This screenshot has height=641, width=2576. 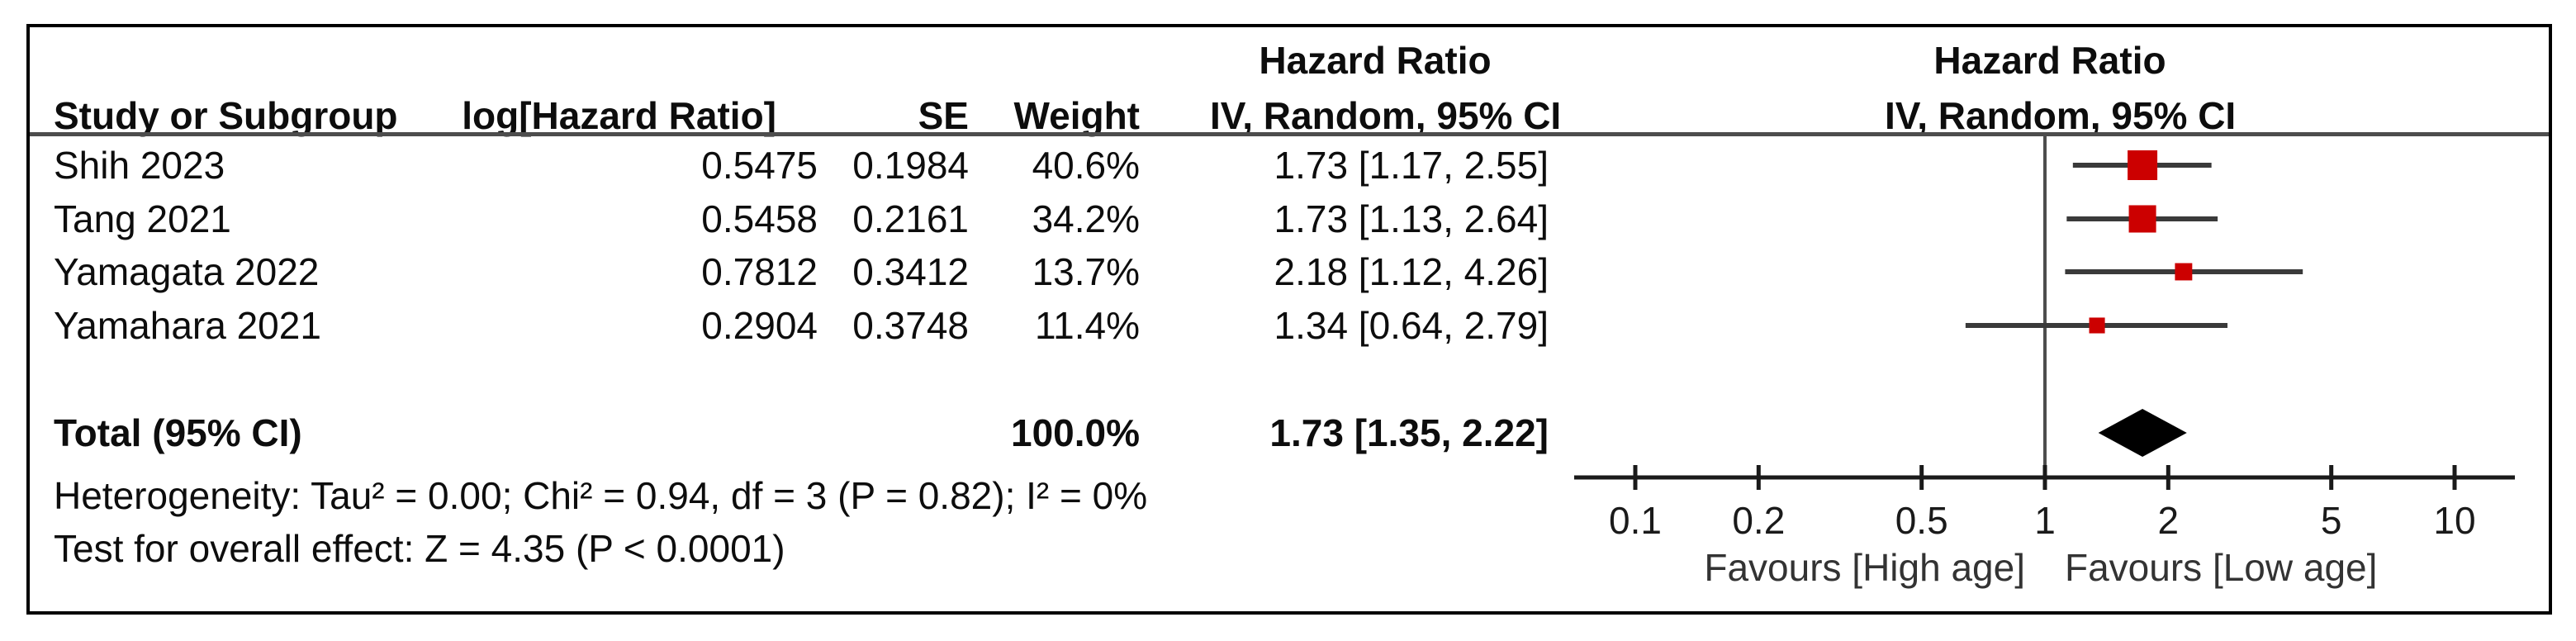 What do you see at coordinates (187, 271) in the screenshot?
I see `study-name: Yamagata 2022` at bounding box center [187, 271].